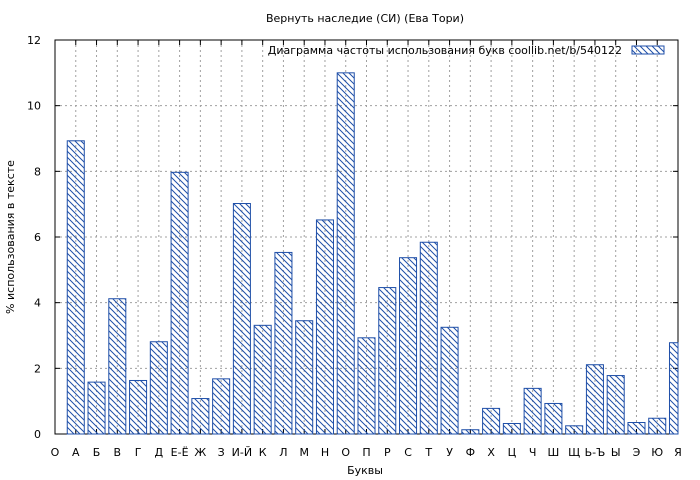  Describe the element at coordinates (180, 452) in the screenshot. I see `x-tick-label: Е-Ё` at that location.